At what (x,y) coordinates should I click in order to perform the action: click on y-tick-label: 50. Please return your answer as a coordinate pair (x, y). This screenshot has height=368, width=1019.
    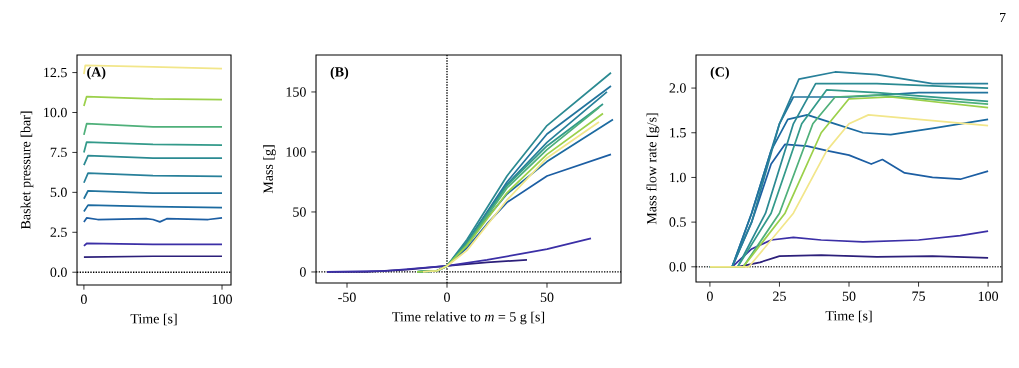
    Looking at the image, I should click on (299, 212).